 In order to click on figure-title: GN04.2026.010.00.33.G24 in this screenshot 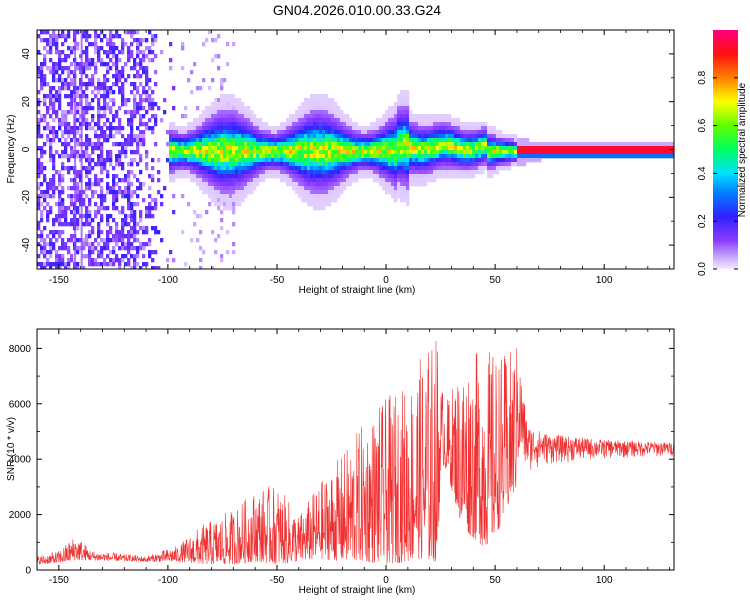, I will do `click(357, 10)`.